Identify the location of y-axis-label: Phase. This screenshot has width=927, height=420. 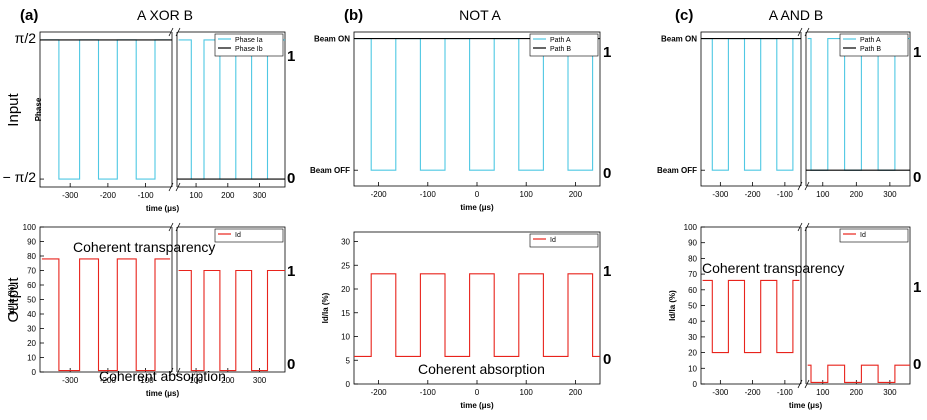
(38, 109).